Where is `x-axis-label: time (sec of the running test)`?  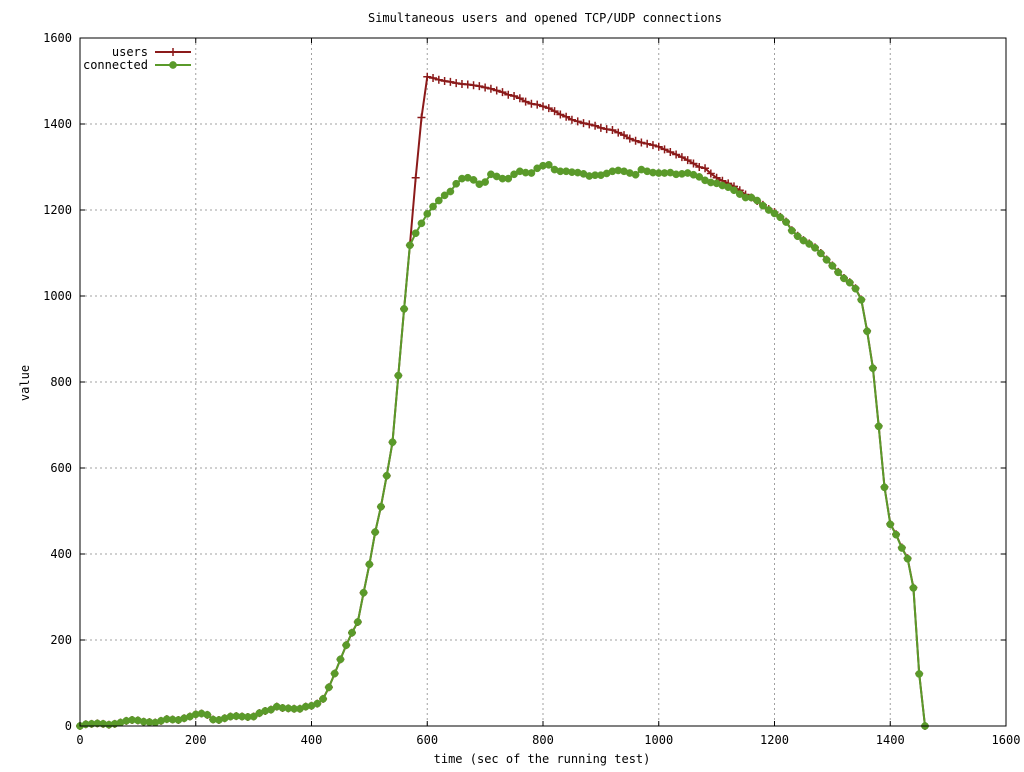
x-axis-label: time (sec of the running test) is located at coordinates (542, 759).